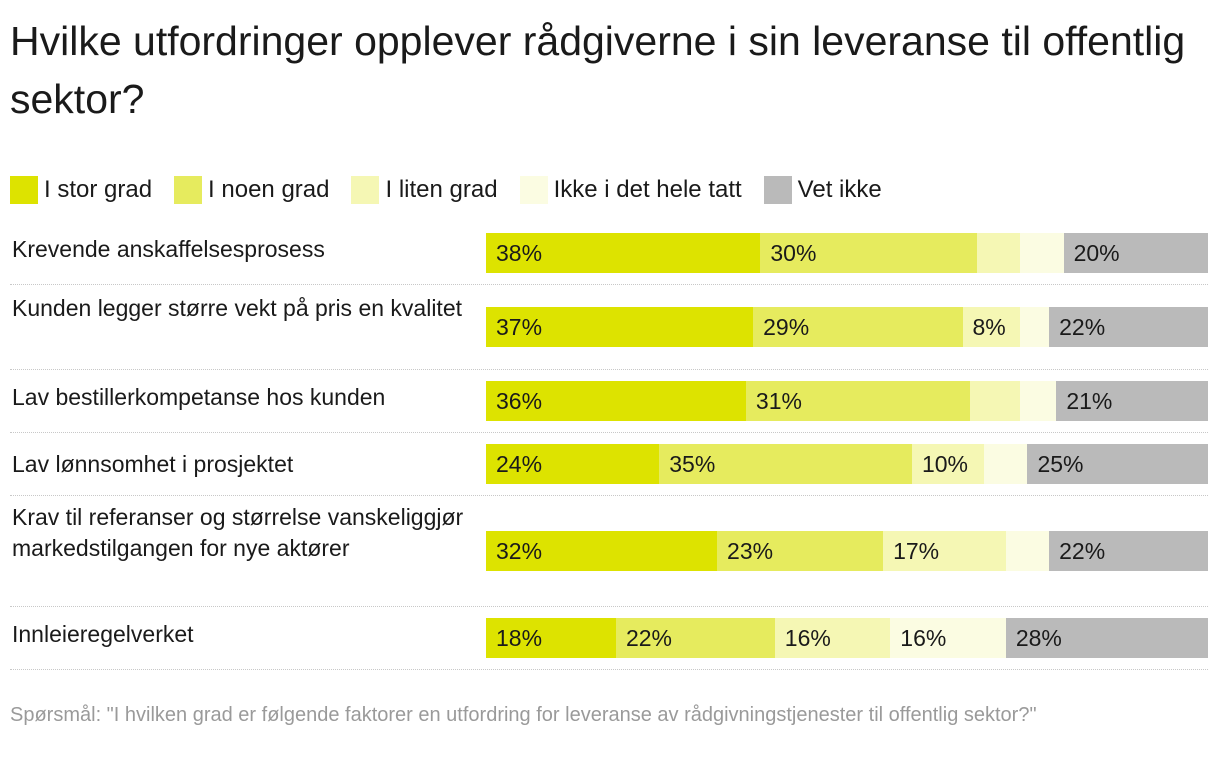 The height and width of the screenshot is (784, 1220). I want to click on bar-segment: 31%, so click(857, 401).